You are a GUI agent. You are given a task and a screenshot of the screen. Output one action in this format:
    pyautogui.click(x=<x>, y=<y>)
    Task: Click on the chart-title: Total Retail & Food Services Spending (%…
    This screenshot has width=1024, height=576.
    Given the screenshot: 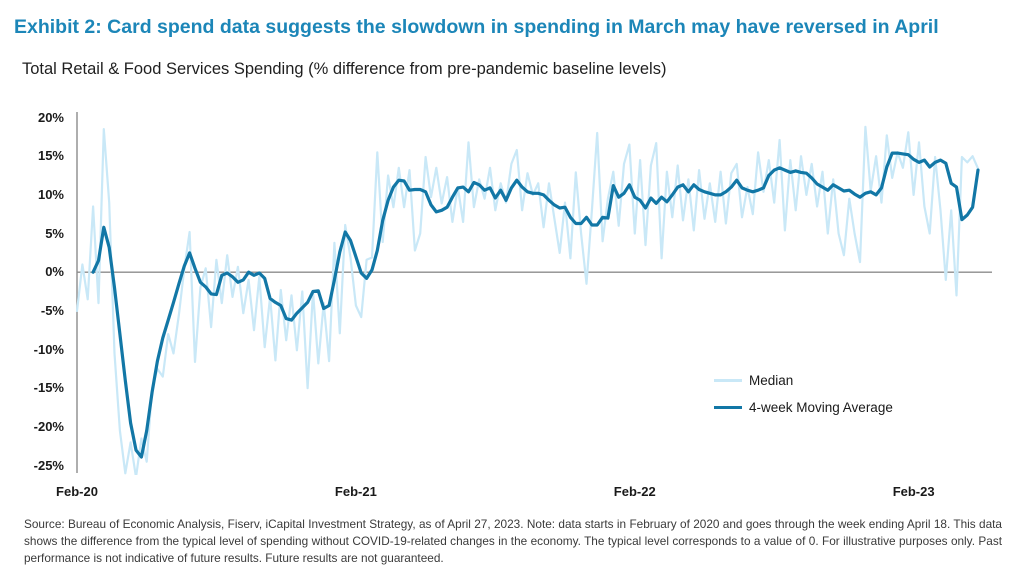 What is the action you would take?
    pyautogui.click(x=344, y=69)
    